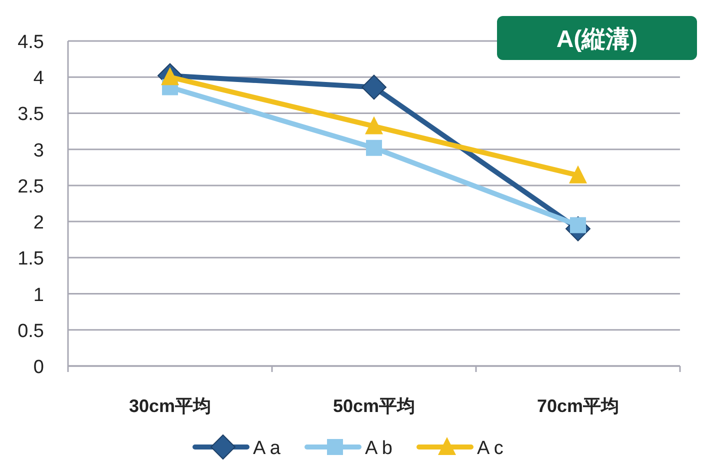 This screenshot has width=701, height=472. What do you see at coordinates (31, 331) in the screenshot?
I see `y-tick-label: 0.5` at bounding box center [31, 331].